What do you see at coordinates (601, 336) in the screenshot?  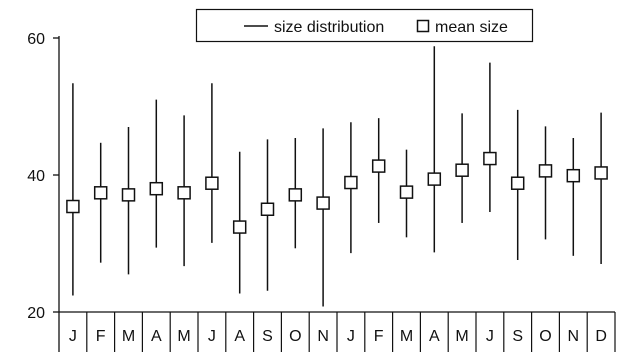 I see `x-tick-label: D` at bounding box center [601, 336].